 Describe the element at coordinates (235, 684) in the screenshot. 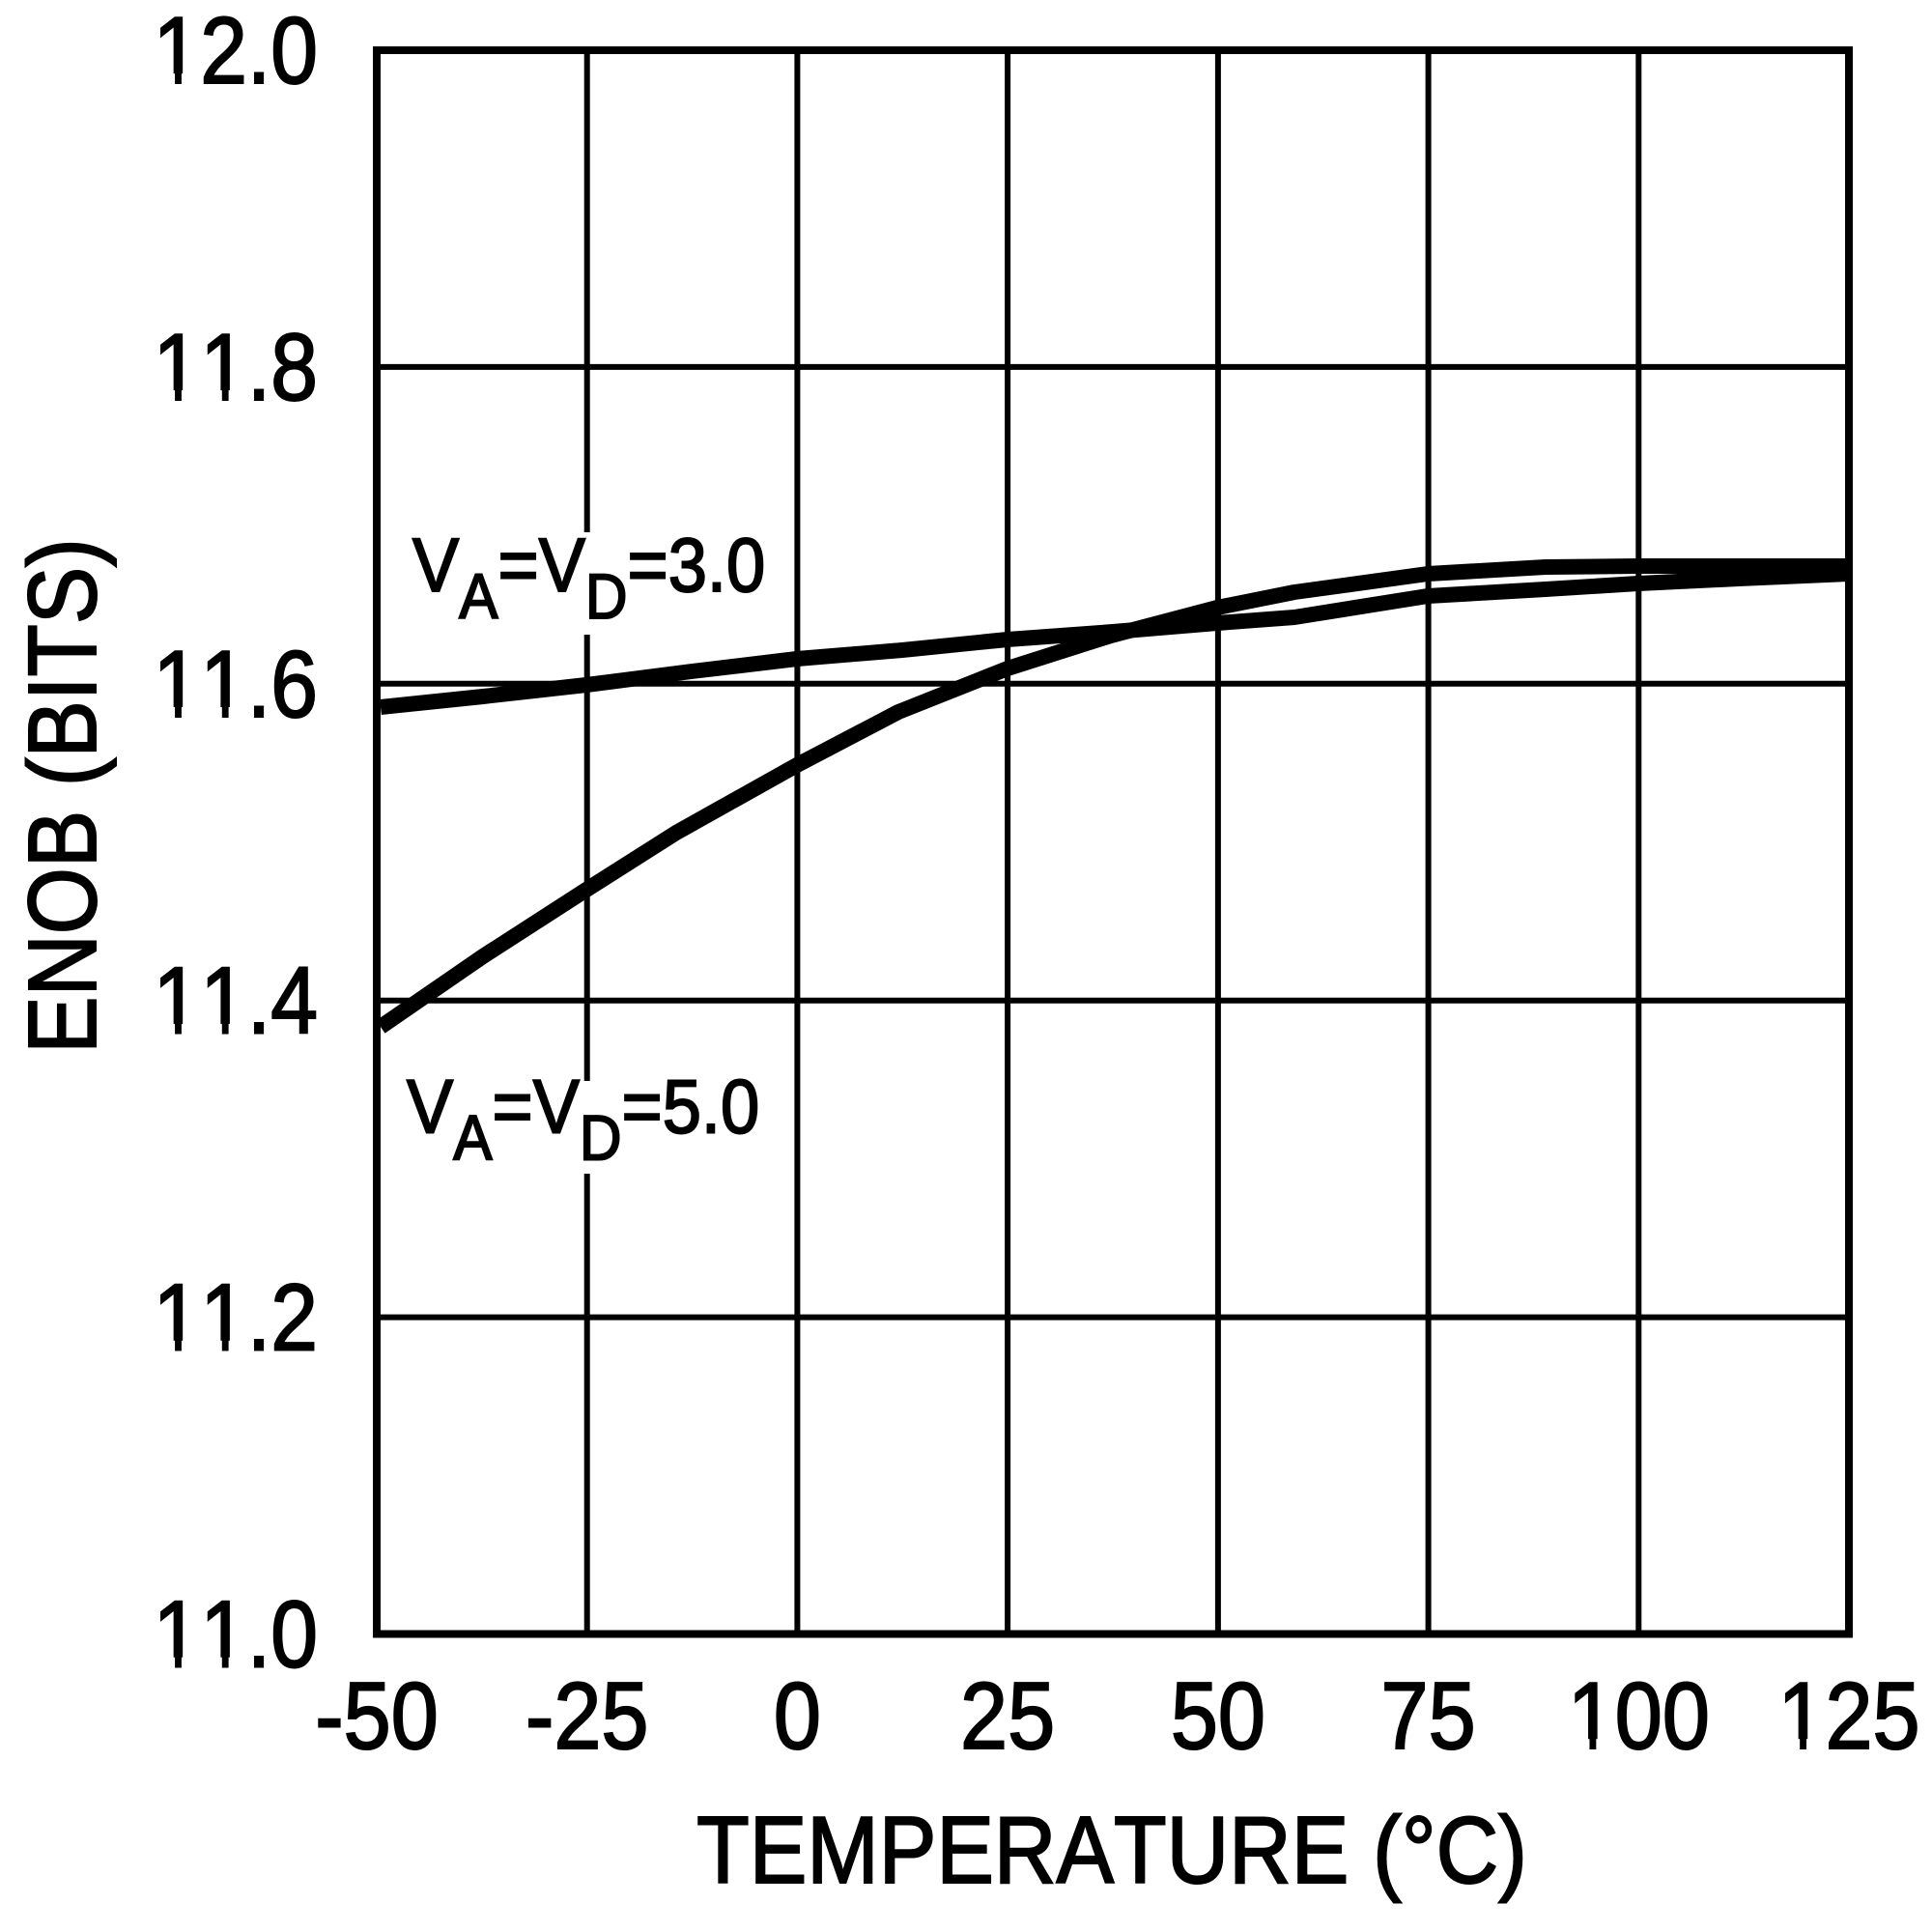

I see `svg-text: 11.6` at that location.